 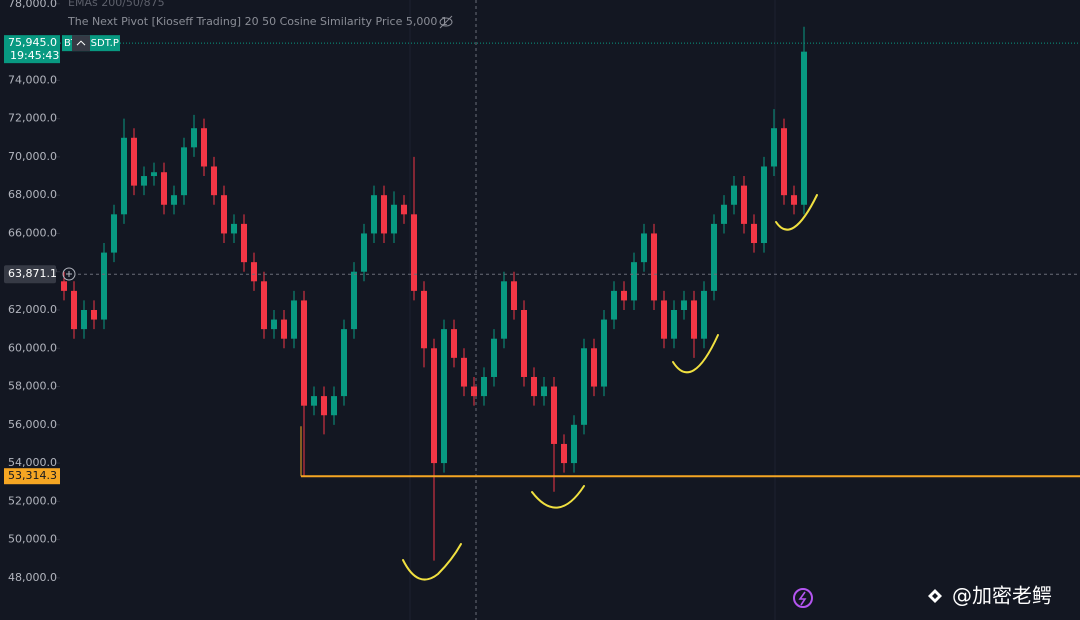 I want to click on eye-icon, so click(x=446, y=22).